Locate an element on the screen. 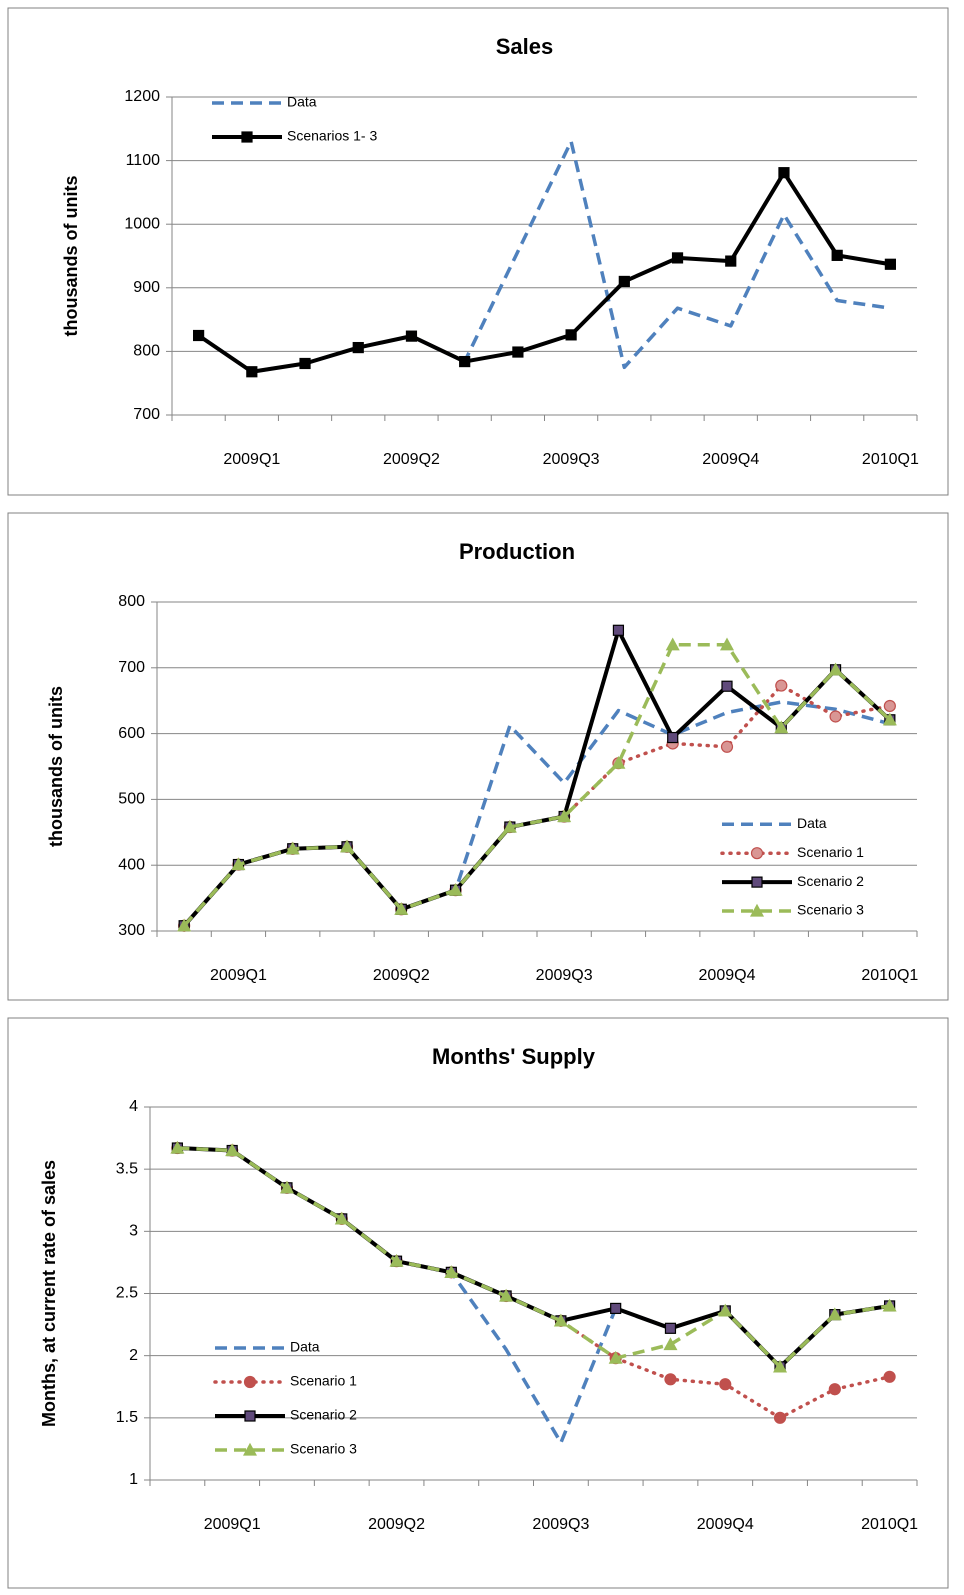 The height and width of the screenshot is (1595, 964). y-tick-label: 1 is located at coordinates (133, 1479).